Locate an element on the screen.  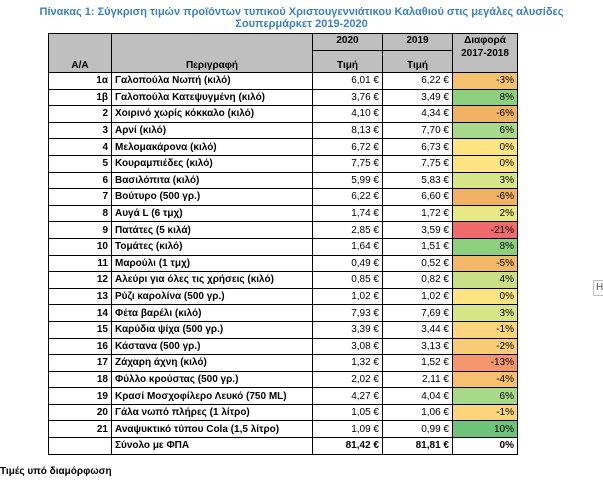
row-difference: 0% is located at coordinates (485, 163).